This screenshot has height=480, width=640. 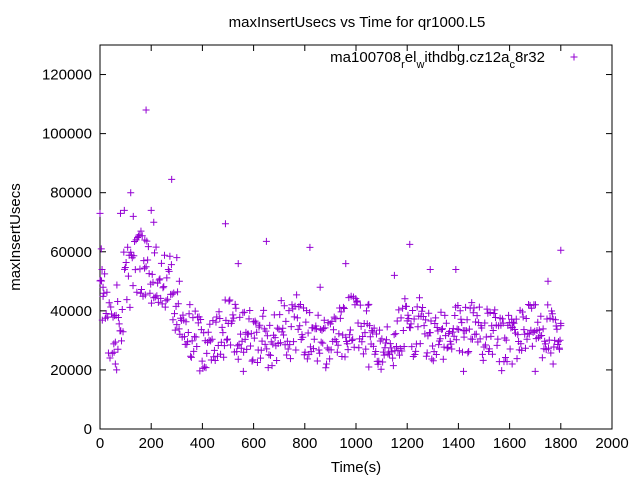 I want to click on x-tick-label: 1600, so click(x=509, y=443).